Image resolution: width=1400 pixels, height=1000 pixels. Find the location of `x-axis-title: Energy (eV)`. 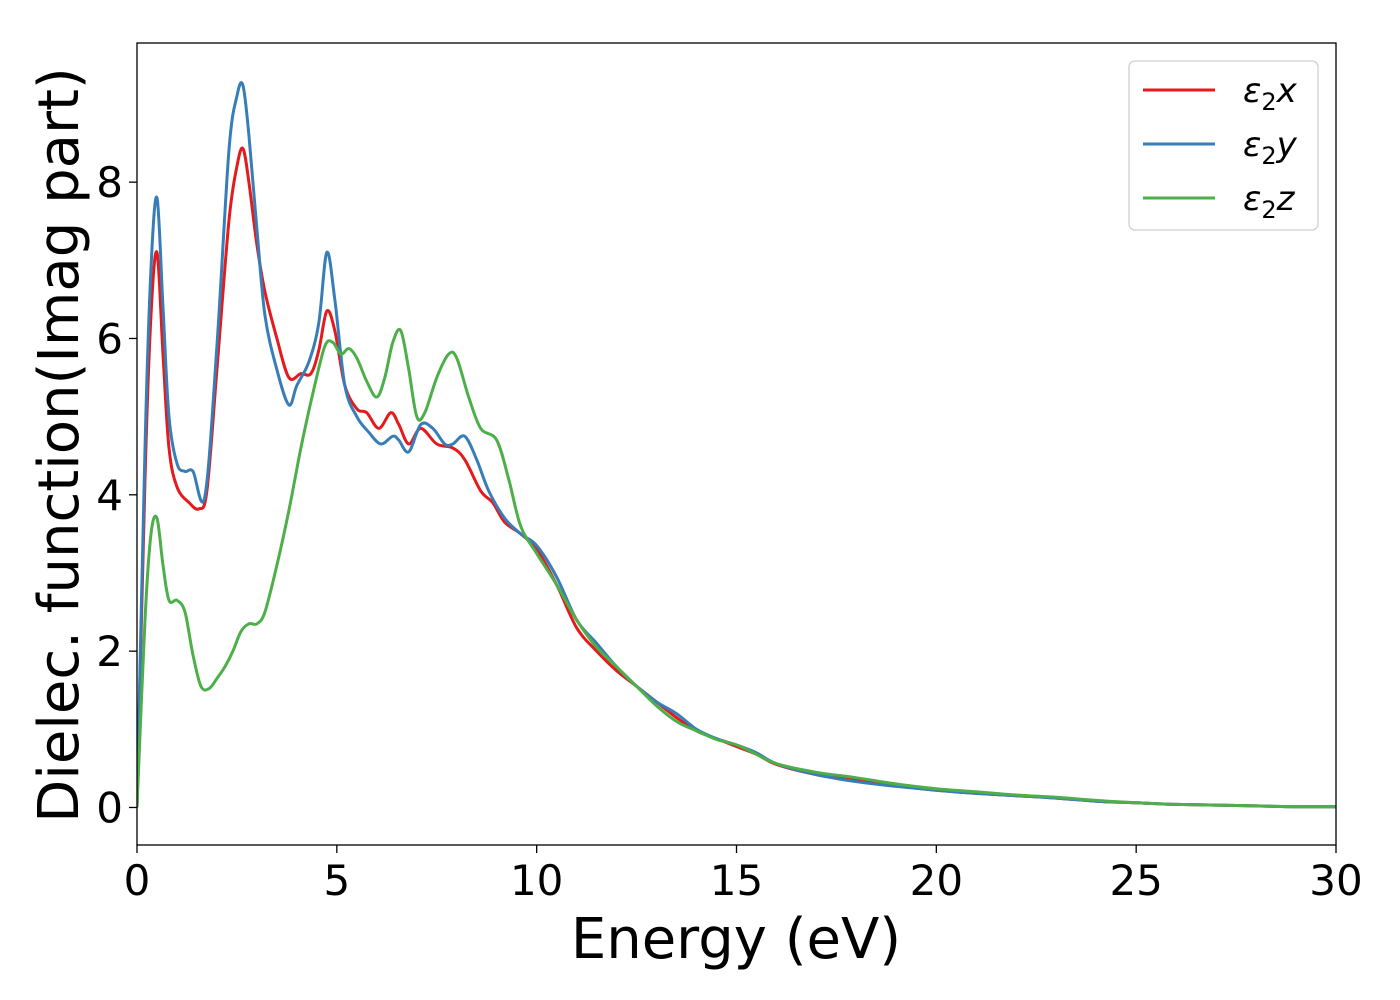

x-axis-title: Energy (eV) is located at coordinates (736, 939).